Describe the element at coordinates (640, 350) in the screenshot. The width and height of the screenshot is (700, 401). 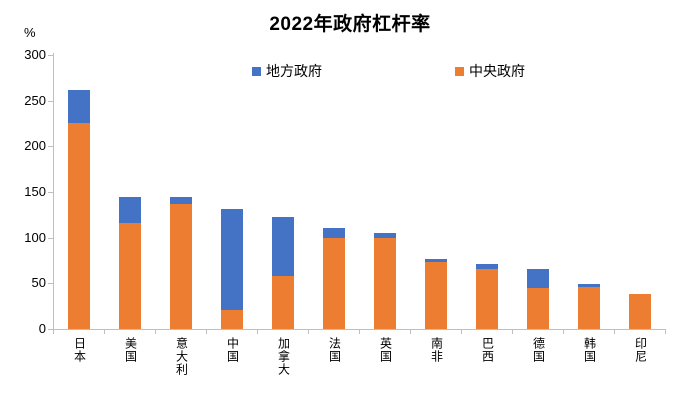
I see `category-label: 印尼` at that location.